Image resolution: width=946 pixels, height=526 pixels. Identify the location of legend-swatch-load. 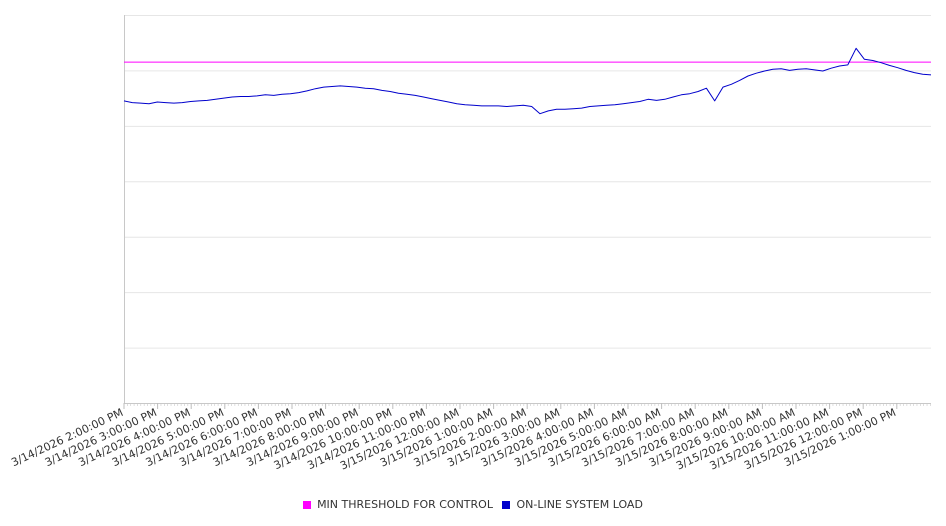
(506, 504).